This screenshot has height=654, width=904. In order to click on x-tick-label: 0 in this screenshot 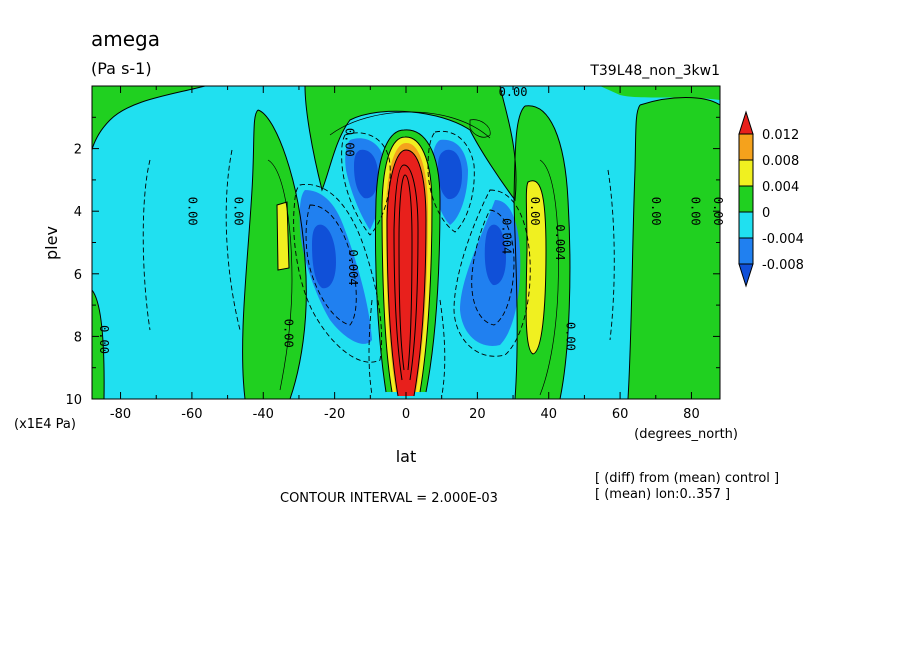, I will do `click(406, 414)`.